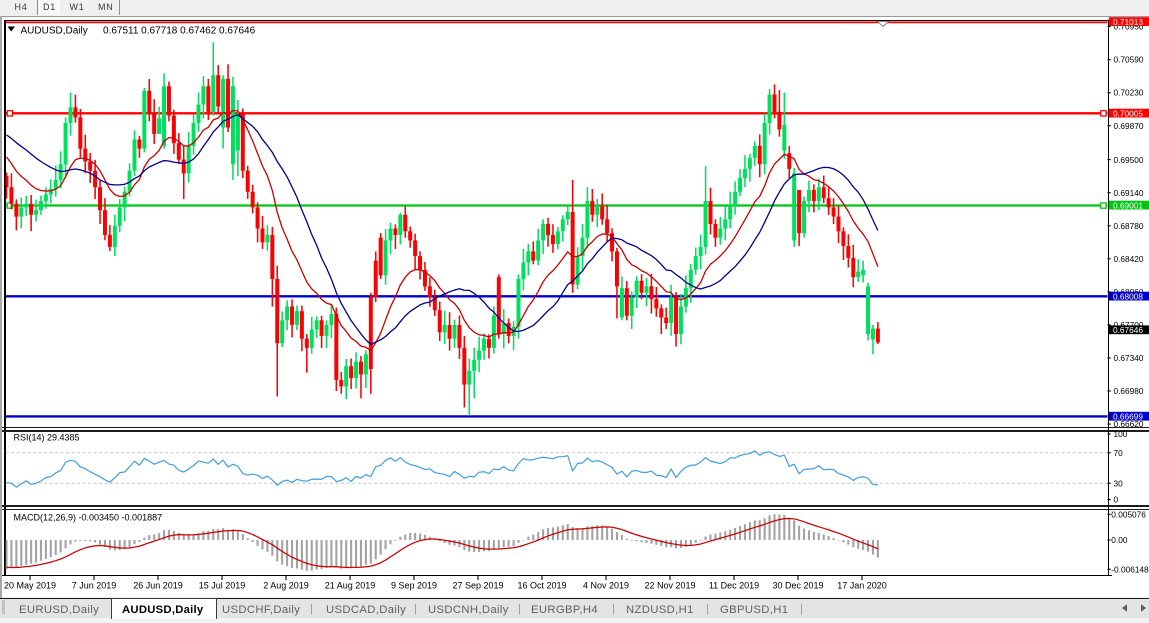  I want to click on svg-text: 0, so click(1116, 500).